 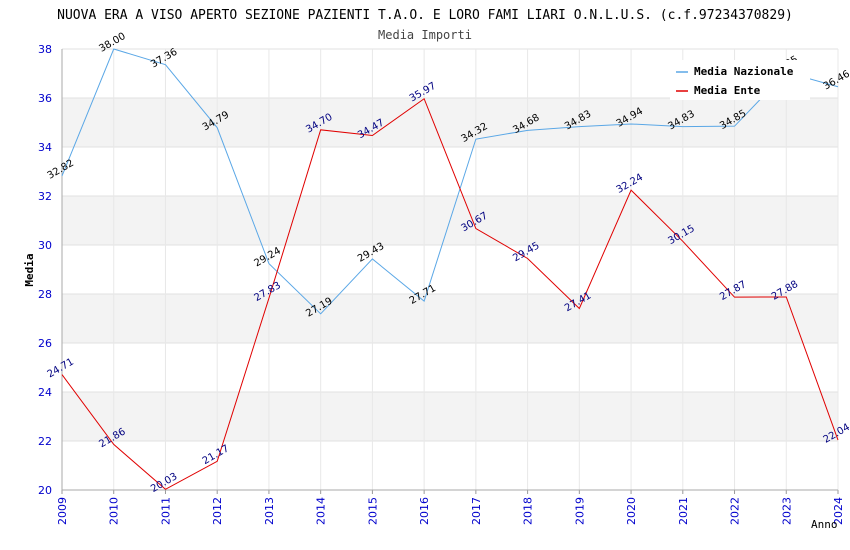 I want to click on legend-background, so click(x=740, y=80).